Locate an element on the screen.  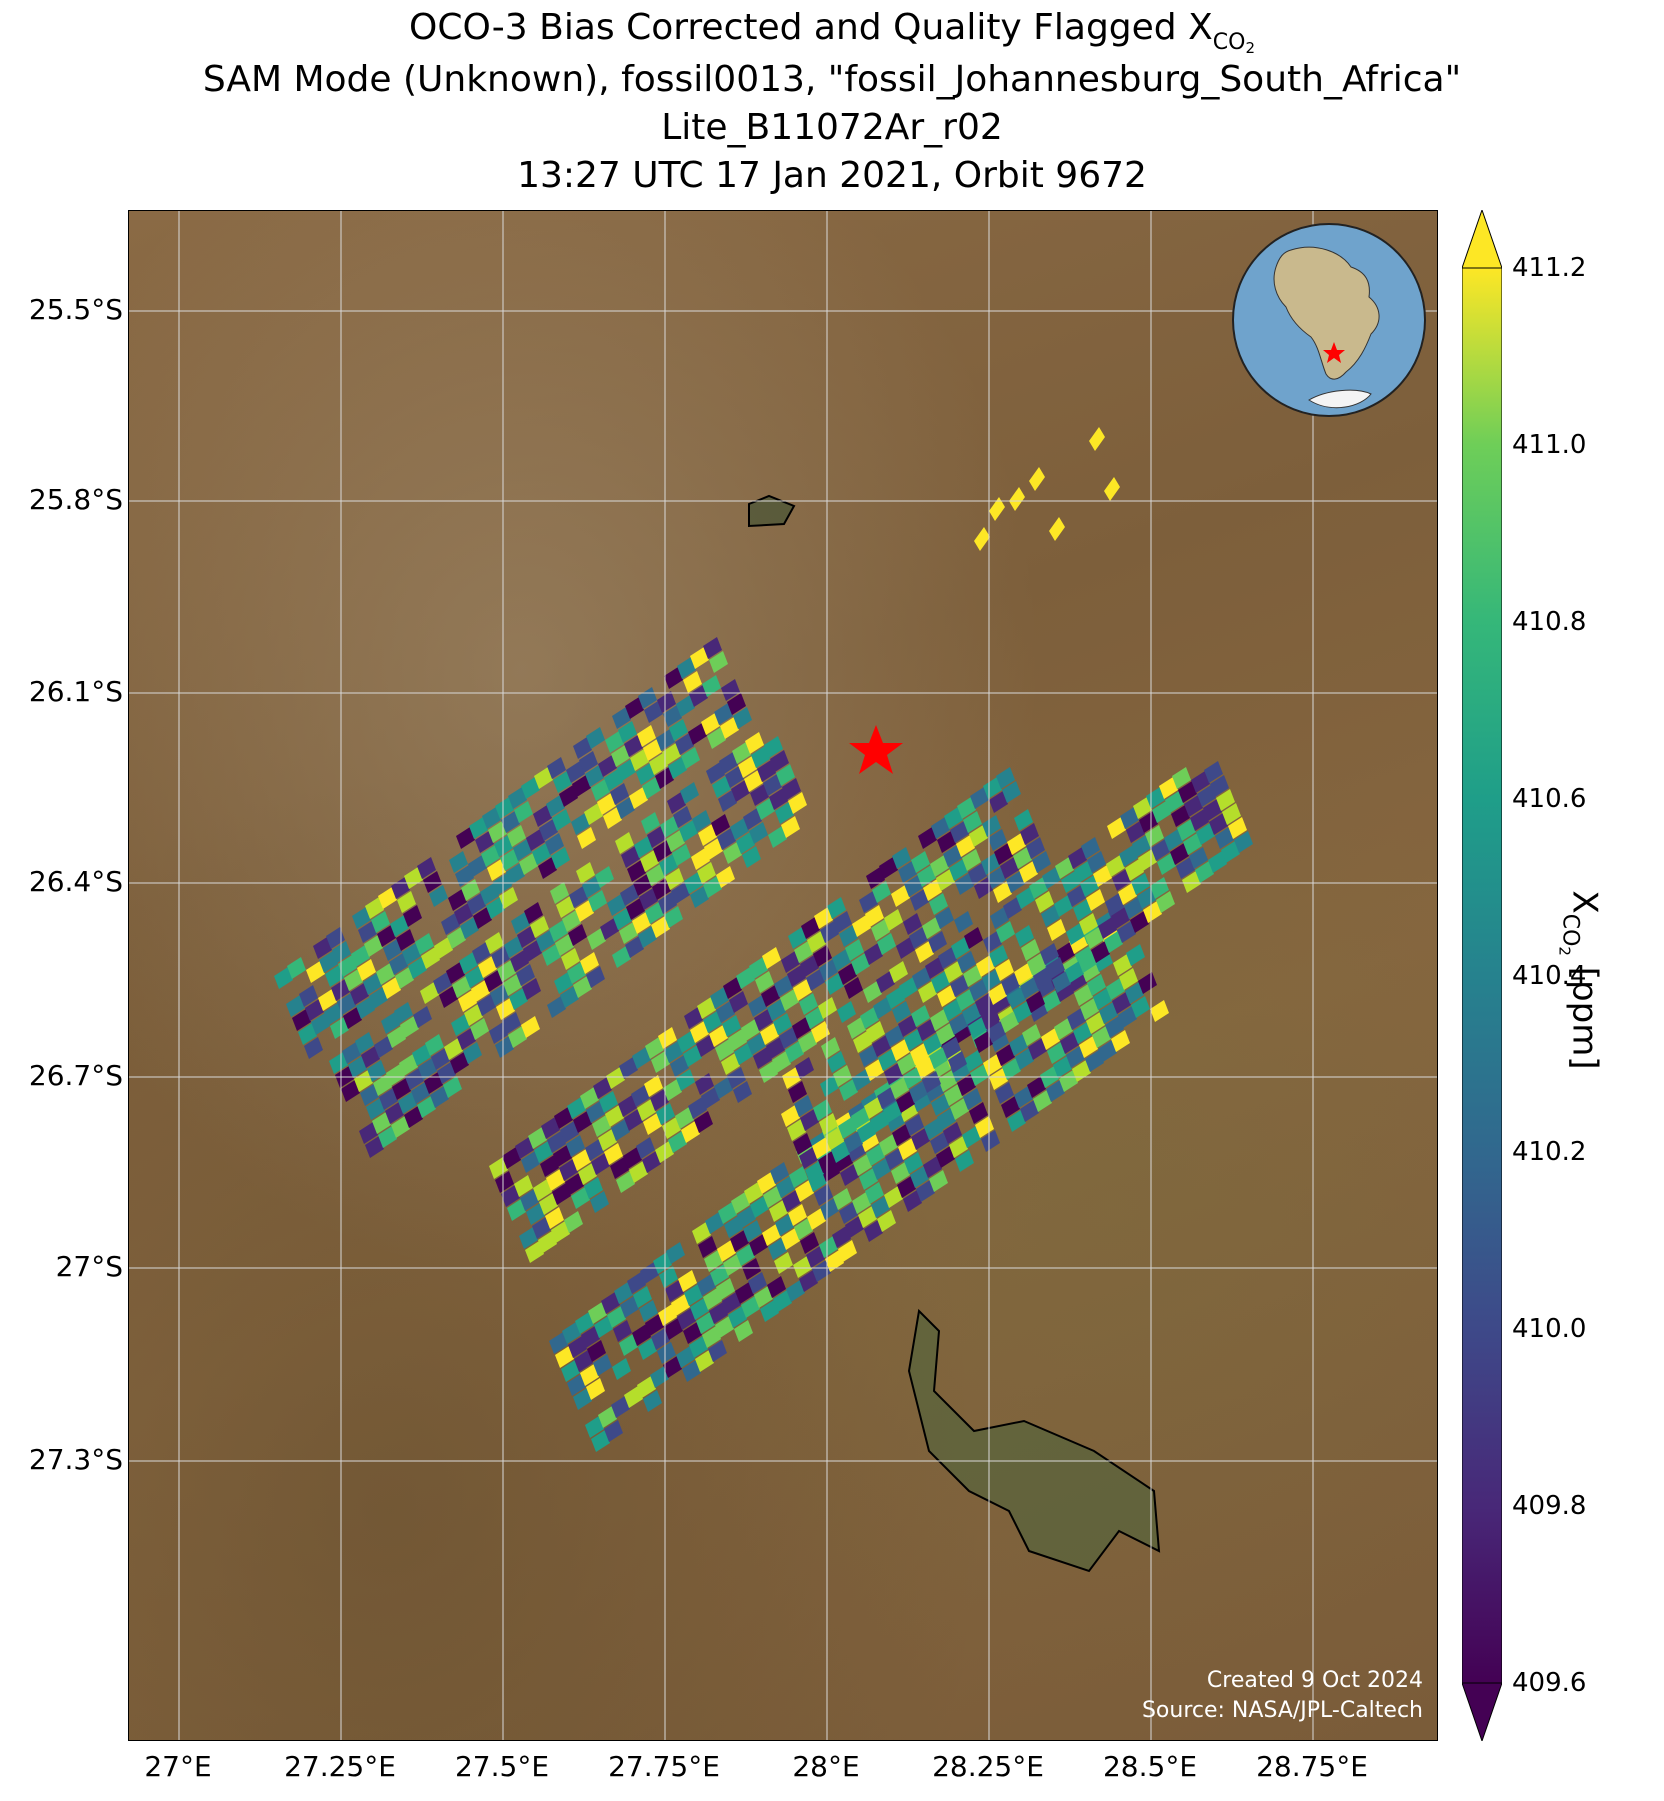
colorbar-body is located at coordinates (1482, 975).